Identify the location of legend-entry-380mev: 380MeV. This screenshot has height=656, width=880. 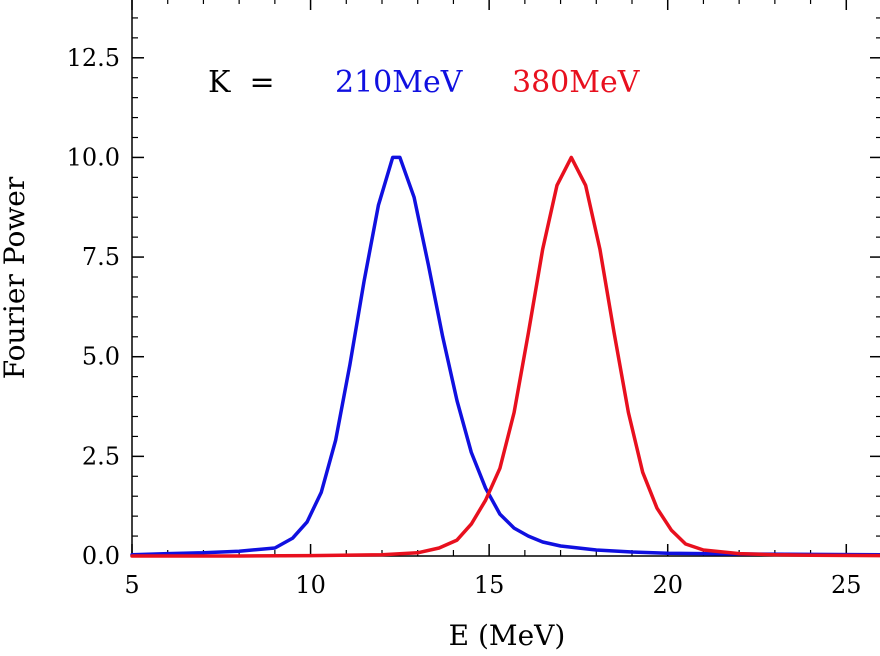
(576, 82).